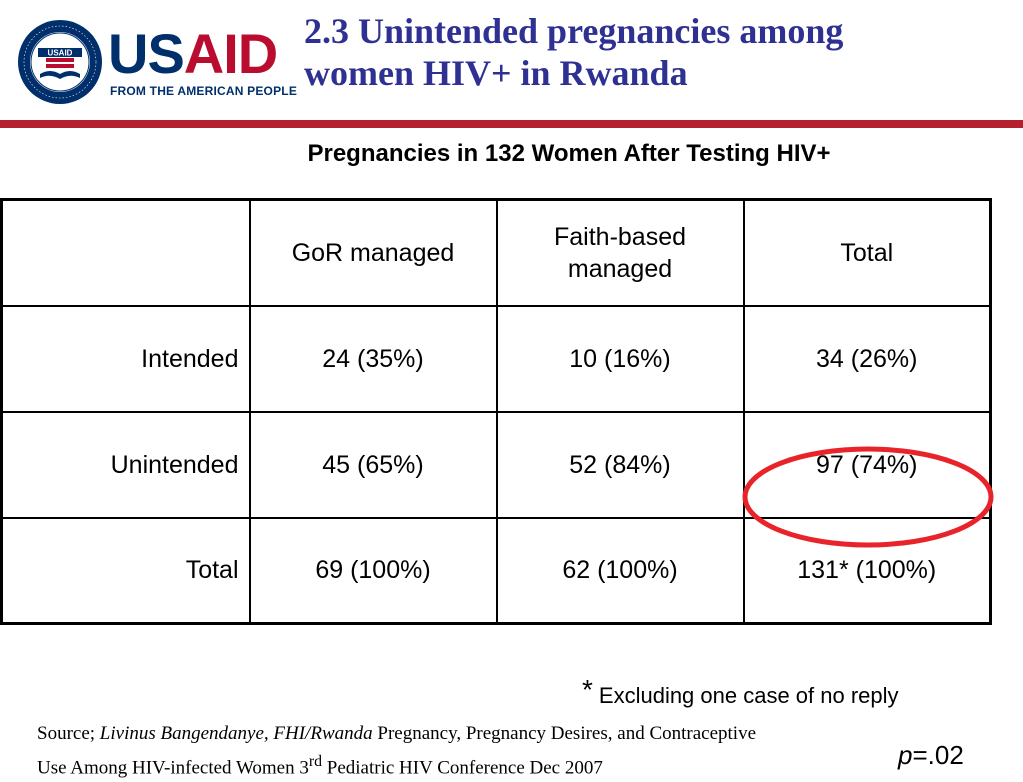 The image size is (1023, 782). What do you see at coordinates (373, 464) in the screenshot?
I see `table-cell: 45 (65%)` at bounding box center [373, 464].